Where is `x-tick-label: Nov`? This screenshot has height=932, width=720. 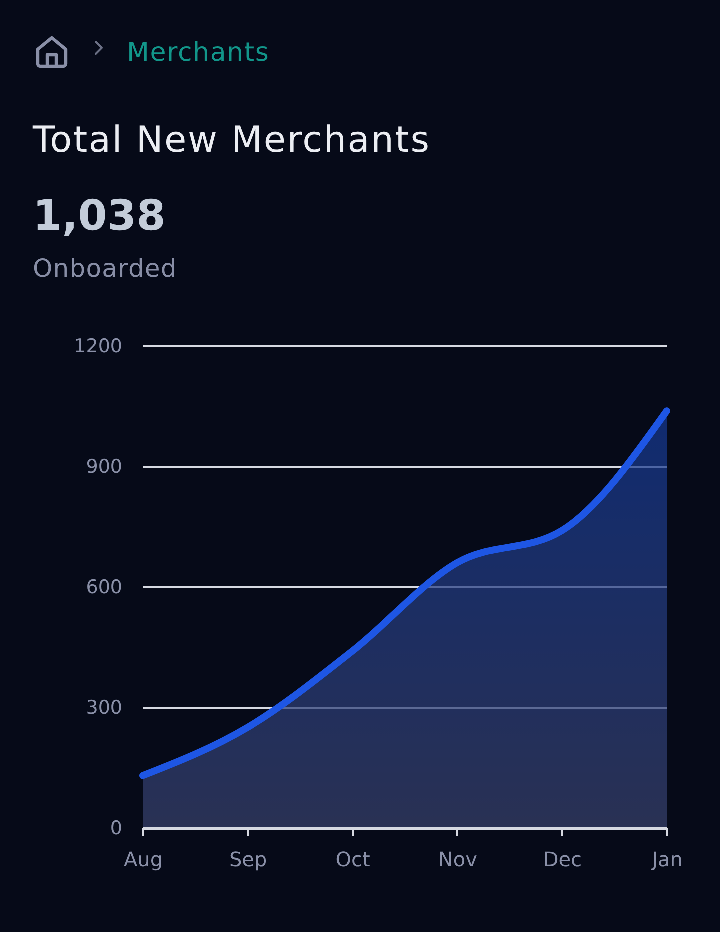
x-tick-label: Nov is located at coordinates (458, 860).